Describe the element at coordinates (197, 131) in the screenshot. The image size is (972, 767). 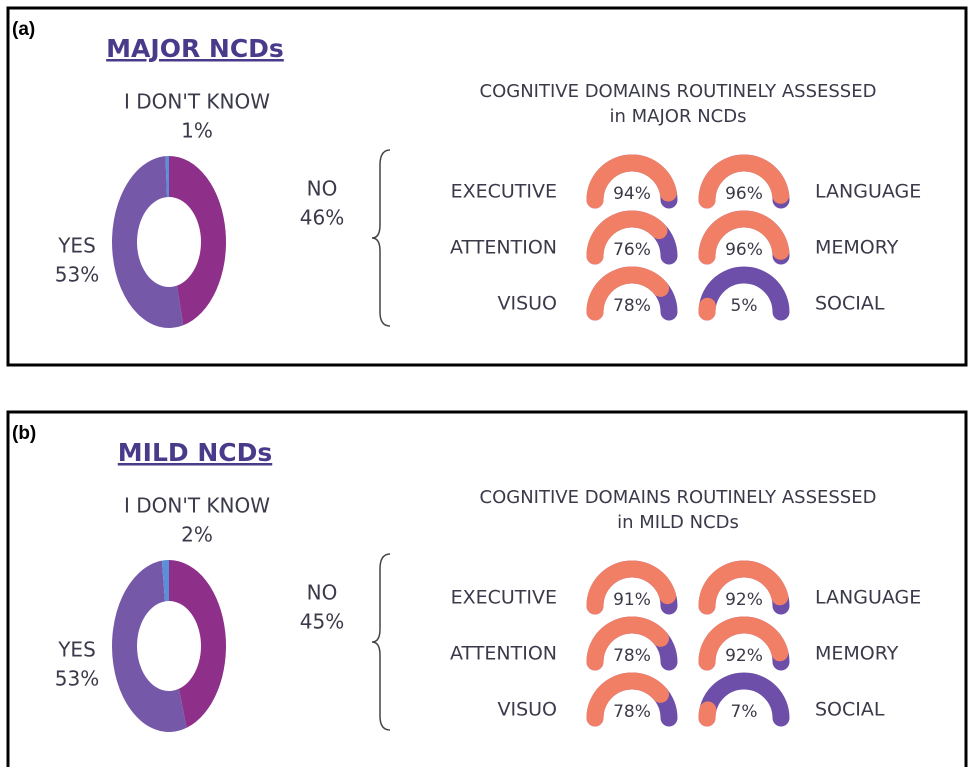
I see `slice-value: 1%` at that location.